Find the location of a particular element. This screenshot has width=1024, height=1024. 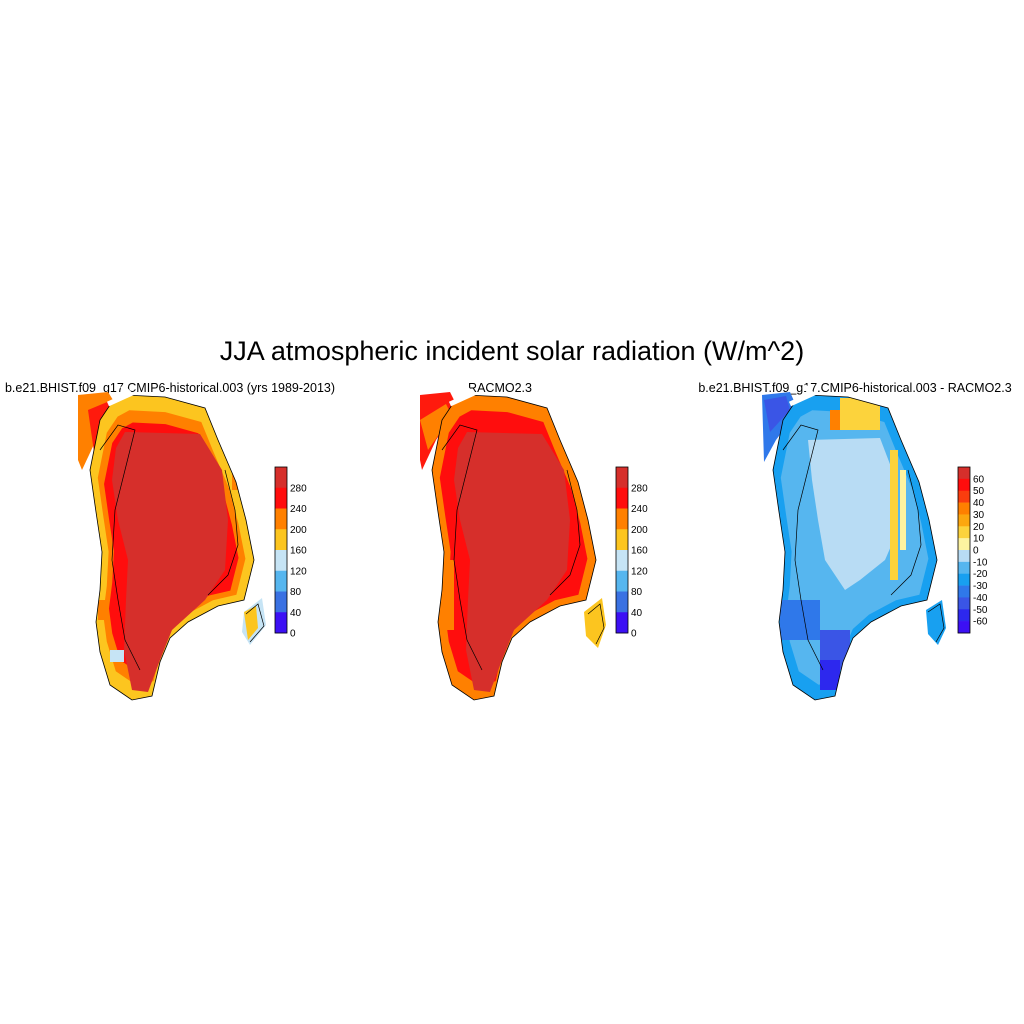

colorbar-tick-label: -30 is located at coordinates (980, 586).